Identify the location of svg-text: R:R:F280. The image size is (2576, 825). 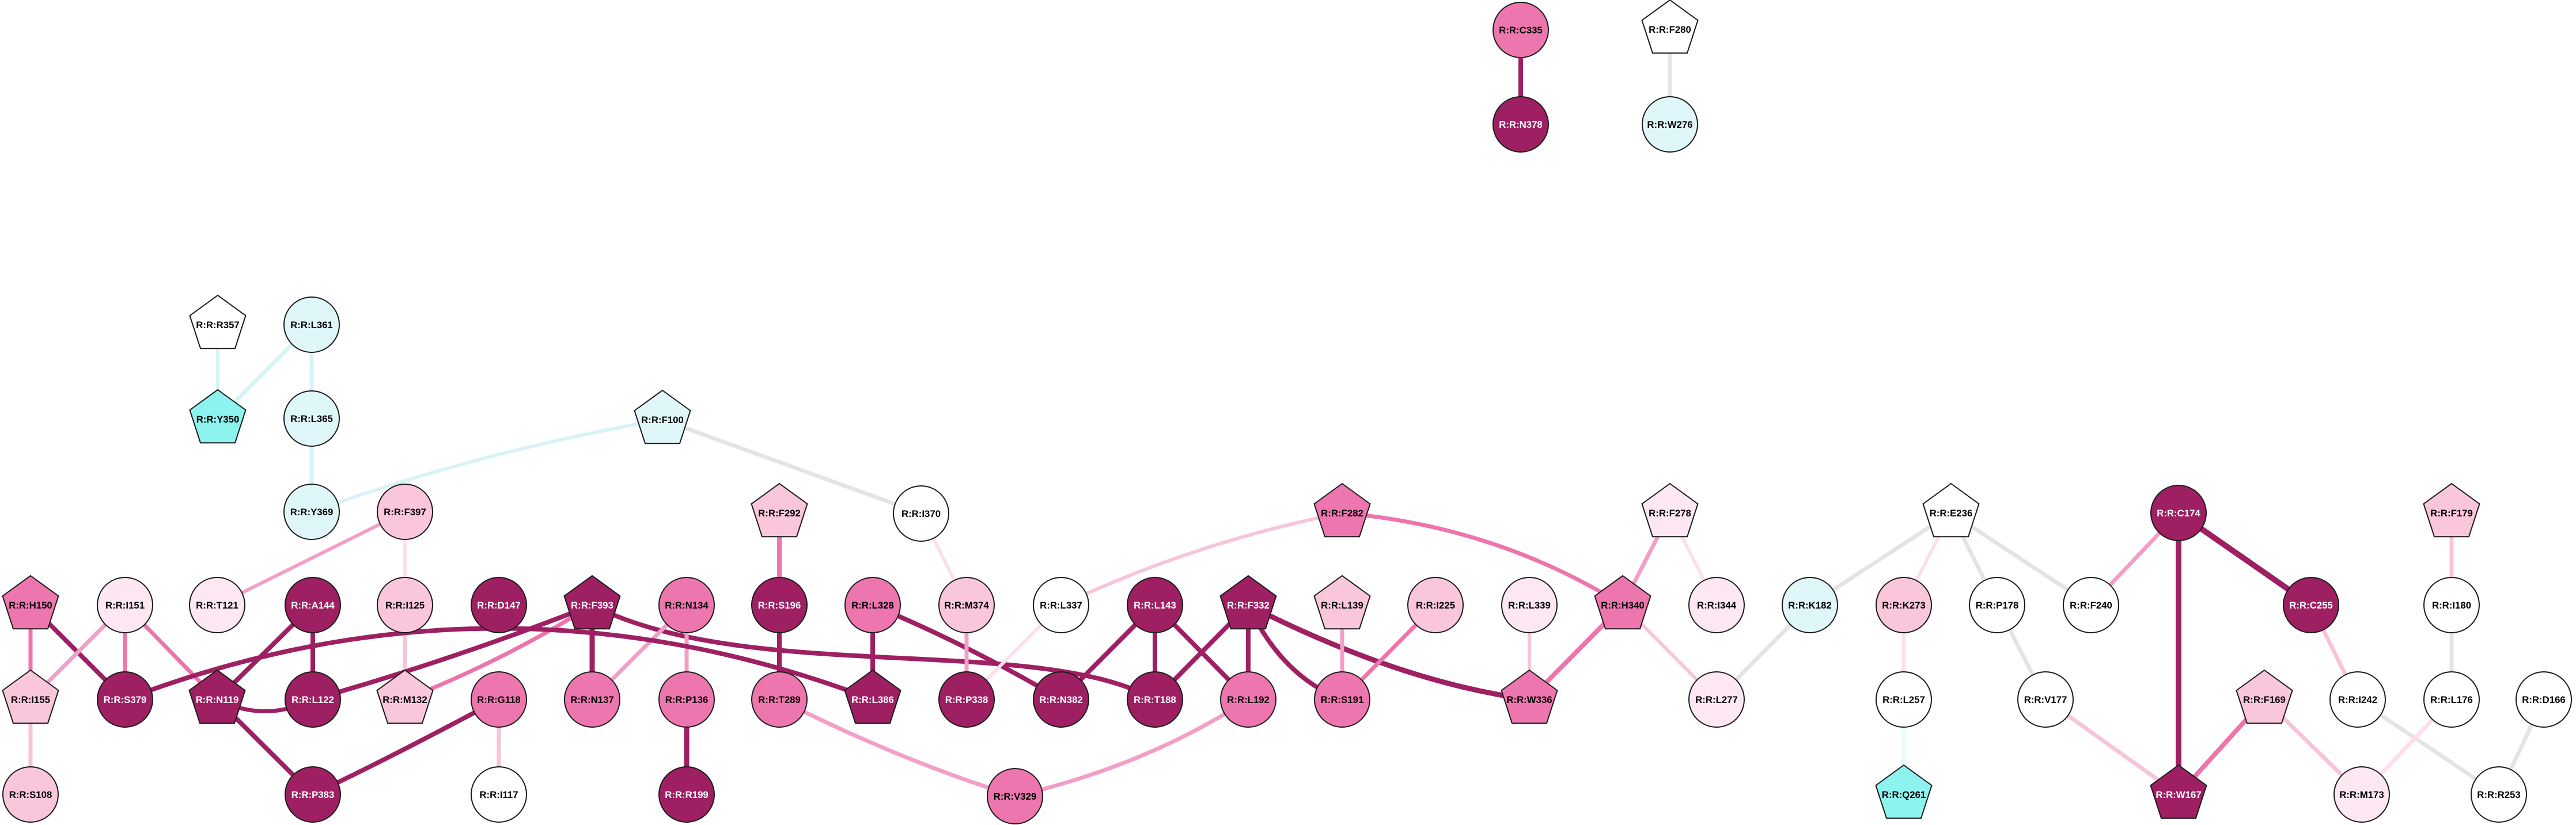
(1670, 30).